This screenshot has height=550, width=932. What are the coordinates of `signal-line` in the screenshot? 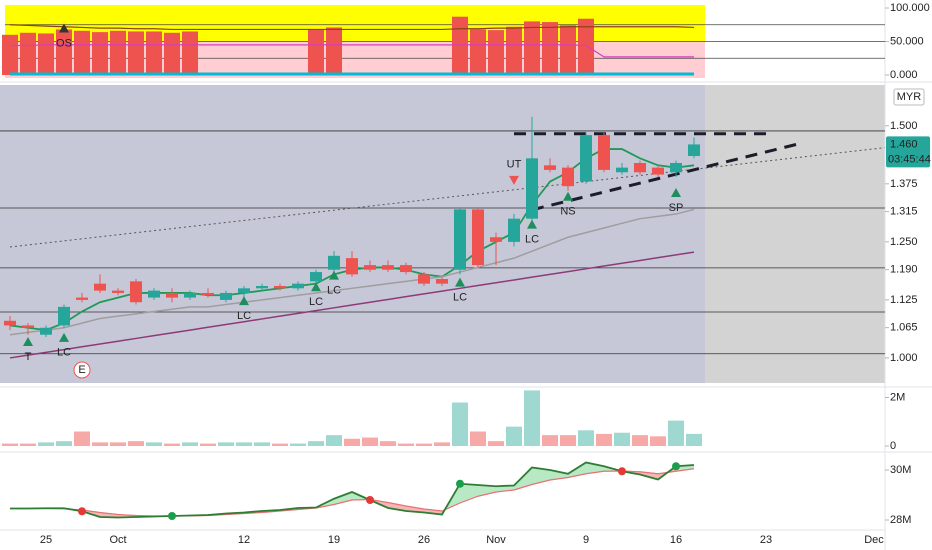 It's located at (352, 492).